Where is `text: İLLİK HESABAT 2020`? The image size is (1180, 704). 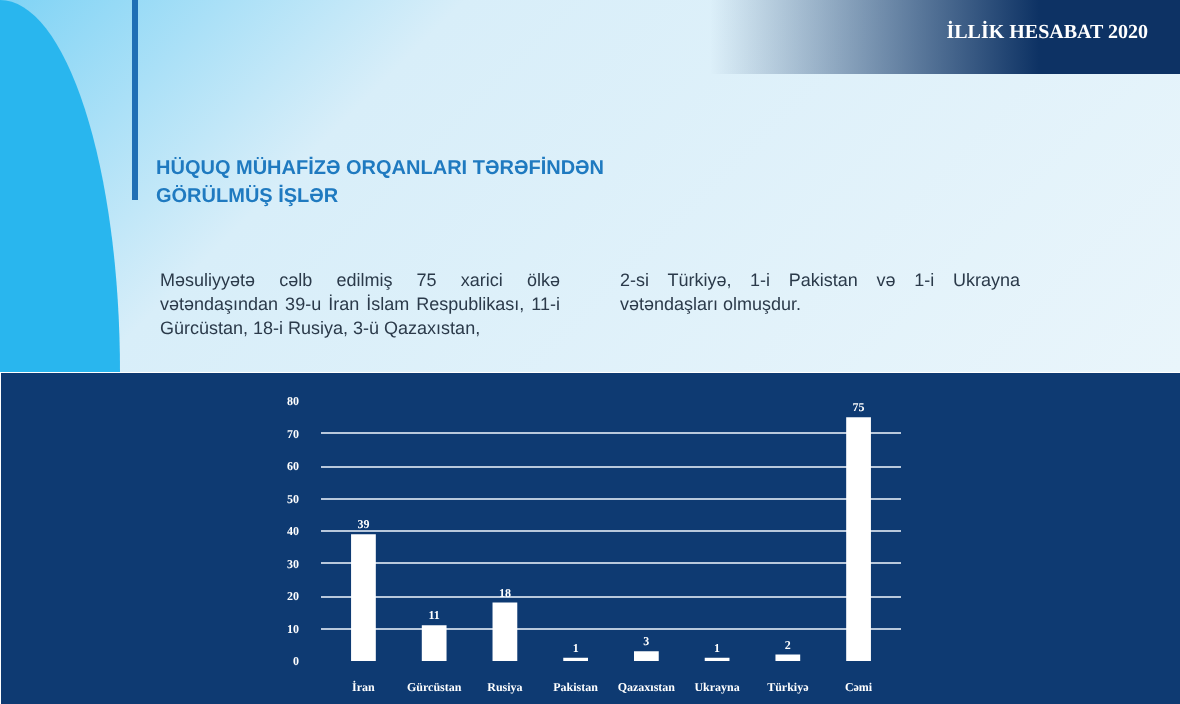
text: İLLİK HESABAT 2020 is located at coordinates (1047, 34).